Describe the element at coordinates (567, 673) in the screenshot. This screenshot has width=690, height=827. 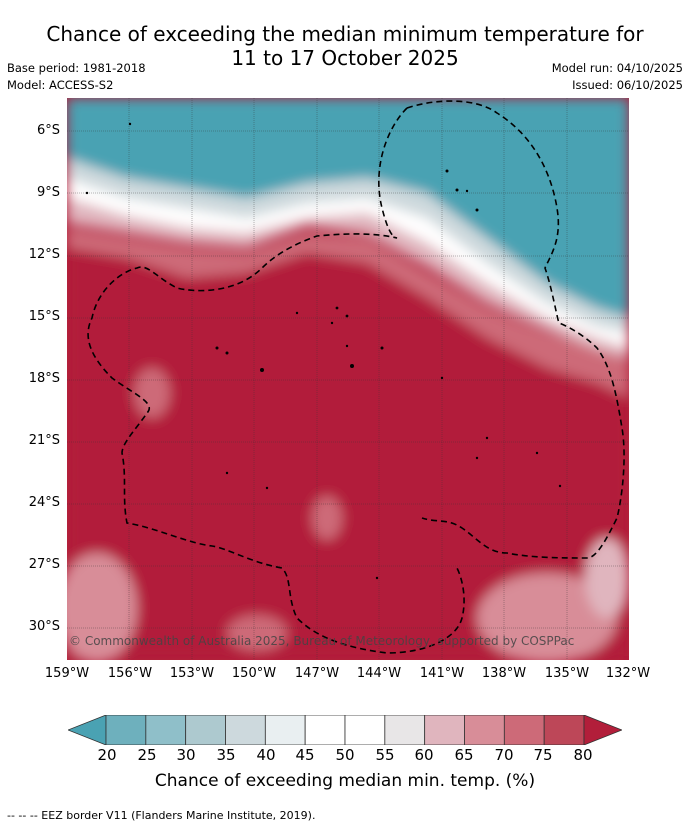
I see `lon-tick: 135°W` at that location.